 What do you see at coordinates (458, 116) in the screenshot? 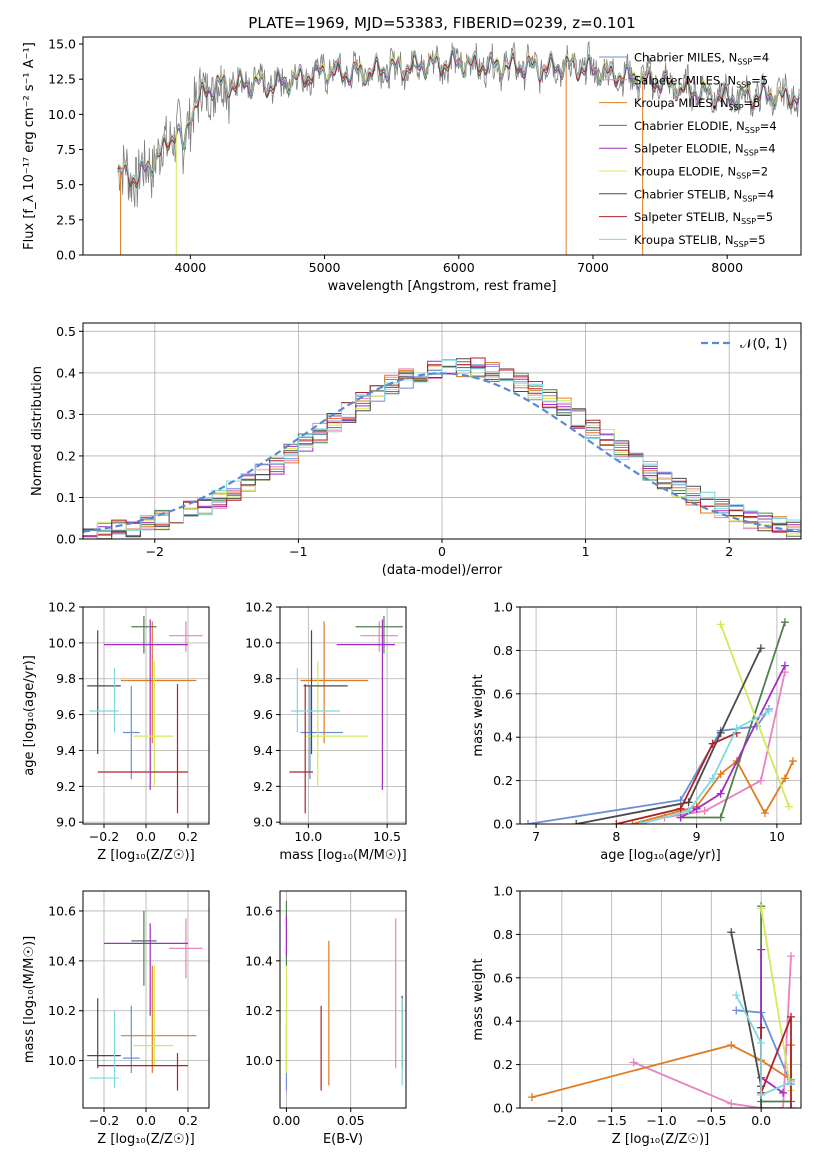
I see `model-spectrum-line` at bounding box center [458, 116].